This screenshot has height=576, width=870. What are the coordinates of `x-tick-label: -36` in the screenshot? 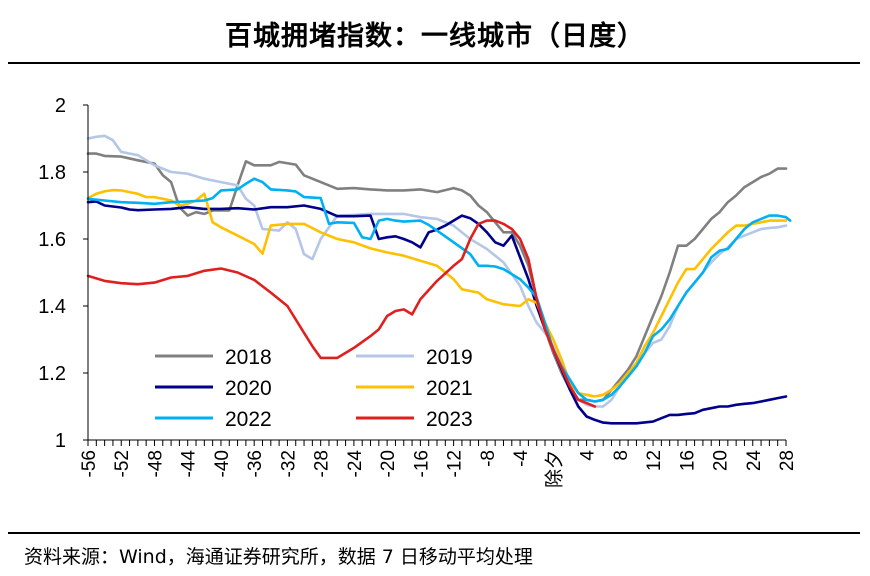 It's located at (255, 463).